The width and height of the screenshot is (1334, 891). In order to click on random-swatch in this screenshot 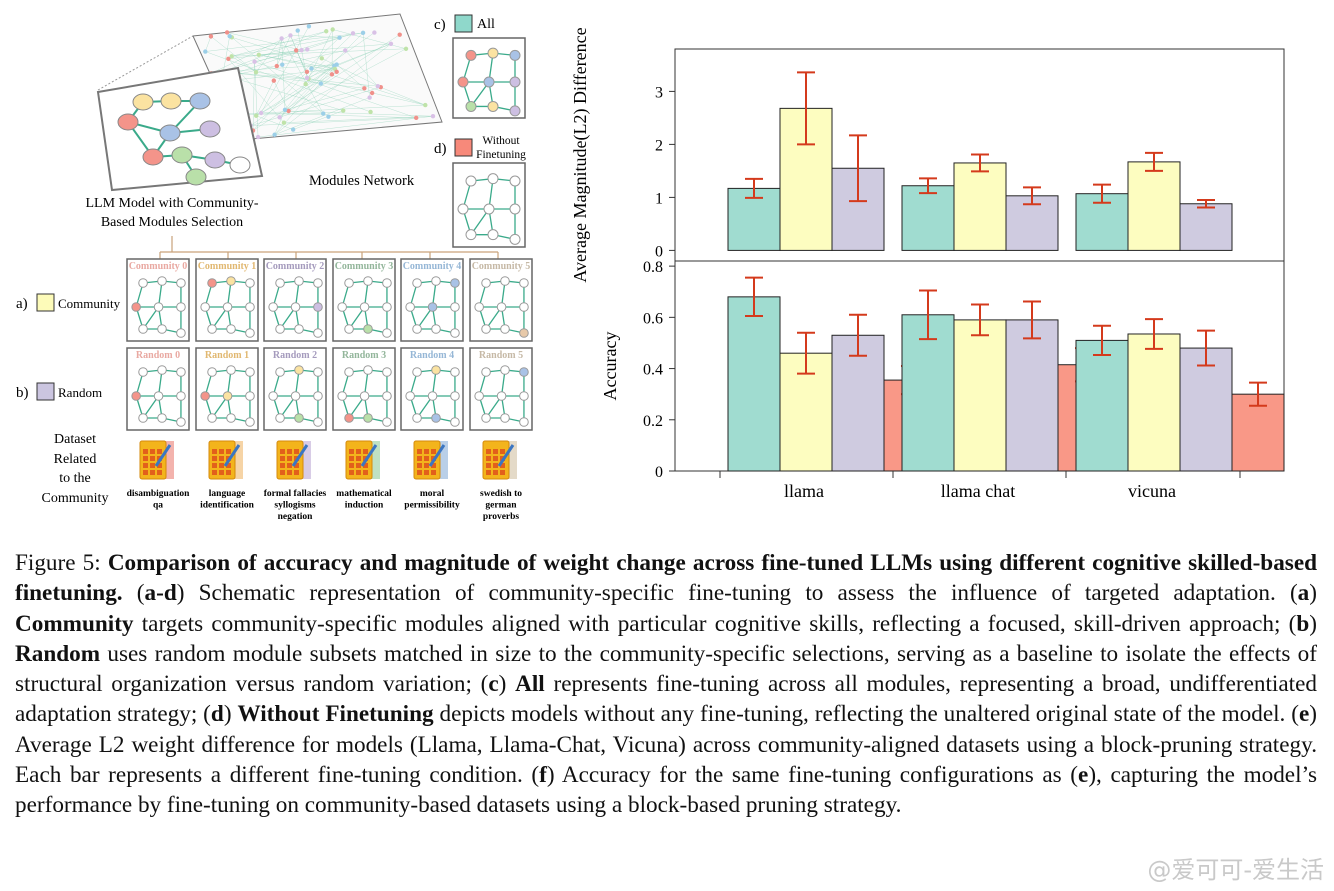, I will do `click(45, 391)`.